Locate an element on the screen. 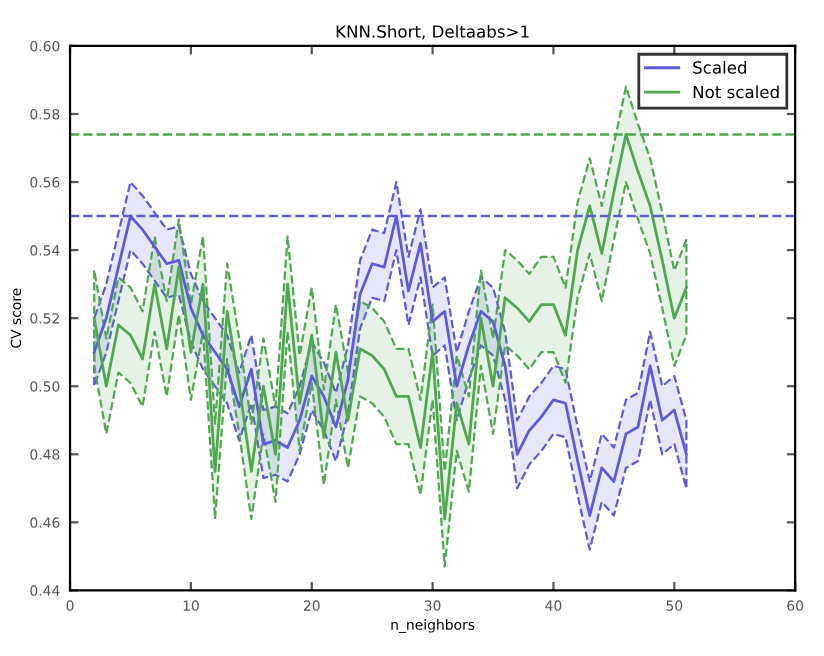 The image size is (824, 656). chart-title: KNN.Short, Deltaabs>1 is located at coordinates (432, 32).